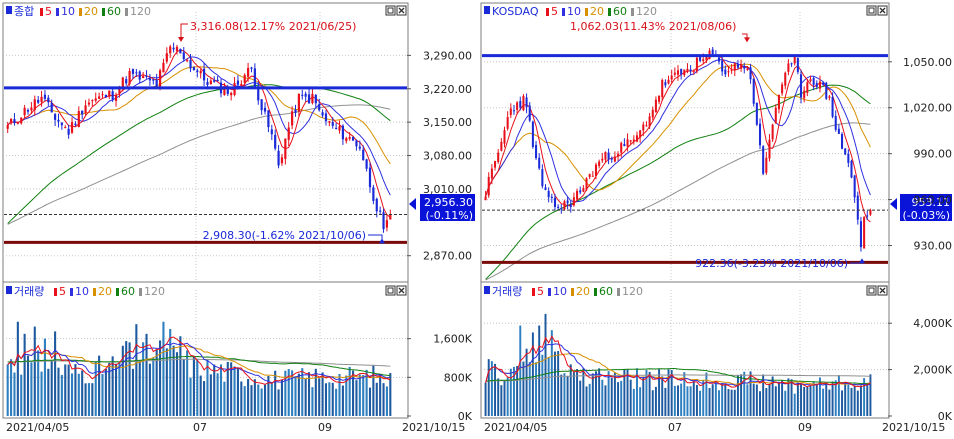 The width and height of the screenshot is (954, 439). What do you see at coordinates (933, 154) in the screenshot?
I see `y-tick-label: 990.00` at bounding box center [933, 154].